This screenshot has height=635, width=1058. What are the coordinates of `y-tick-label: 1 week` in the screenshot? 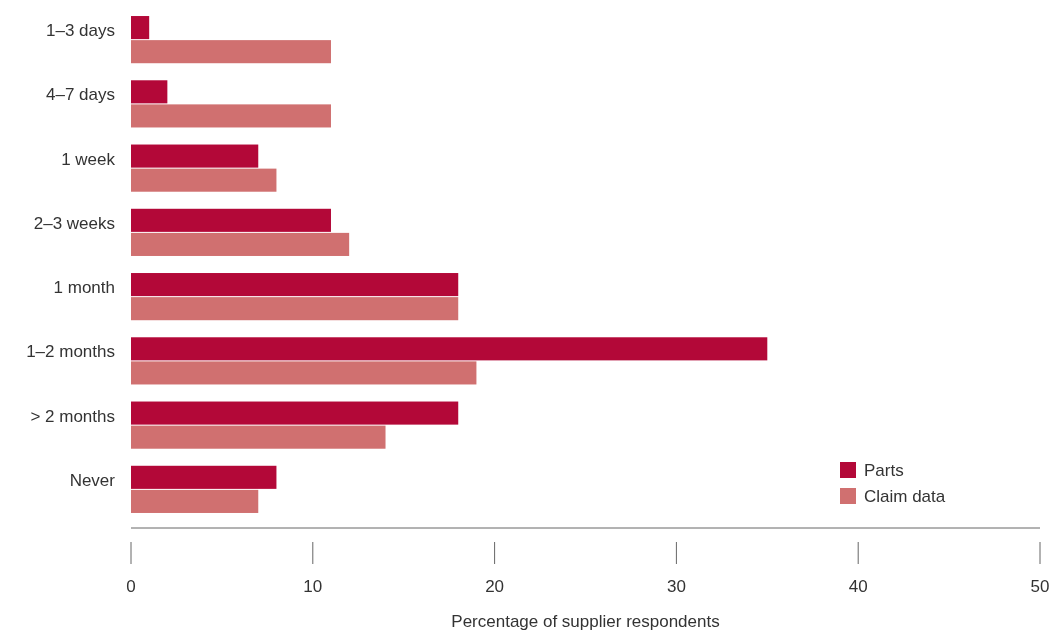 It's located at (88, 159).